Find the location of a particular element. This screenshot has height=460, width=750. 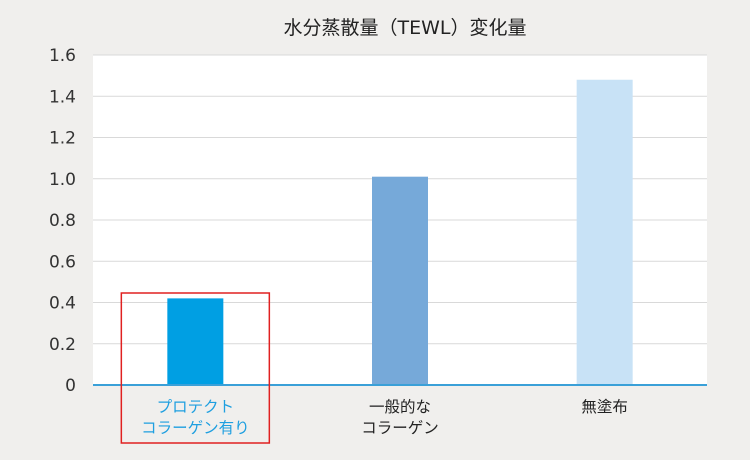

x-category-label: コラーゲン有り is located at coordinates (195, 428).